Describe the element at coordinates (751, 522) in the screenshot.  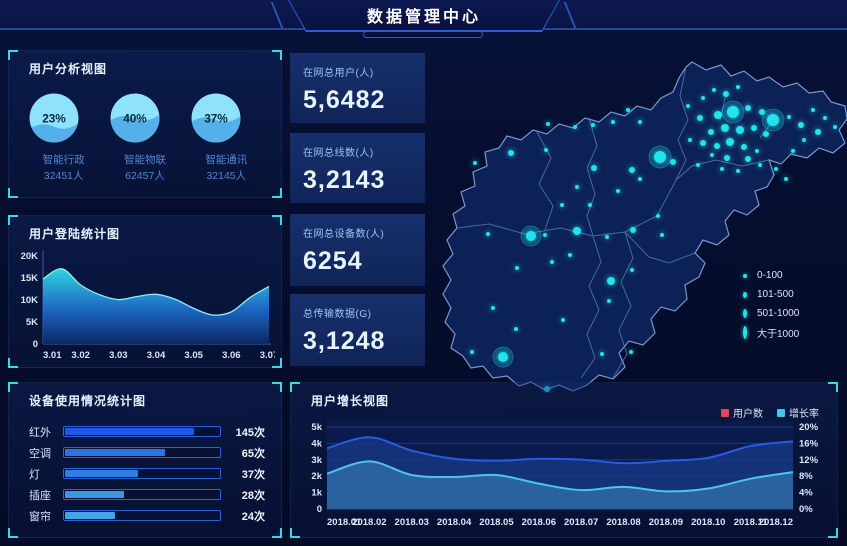
I see `svg-text: 2018.11` at that location.